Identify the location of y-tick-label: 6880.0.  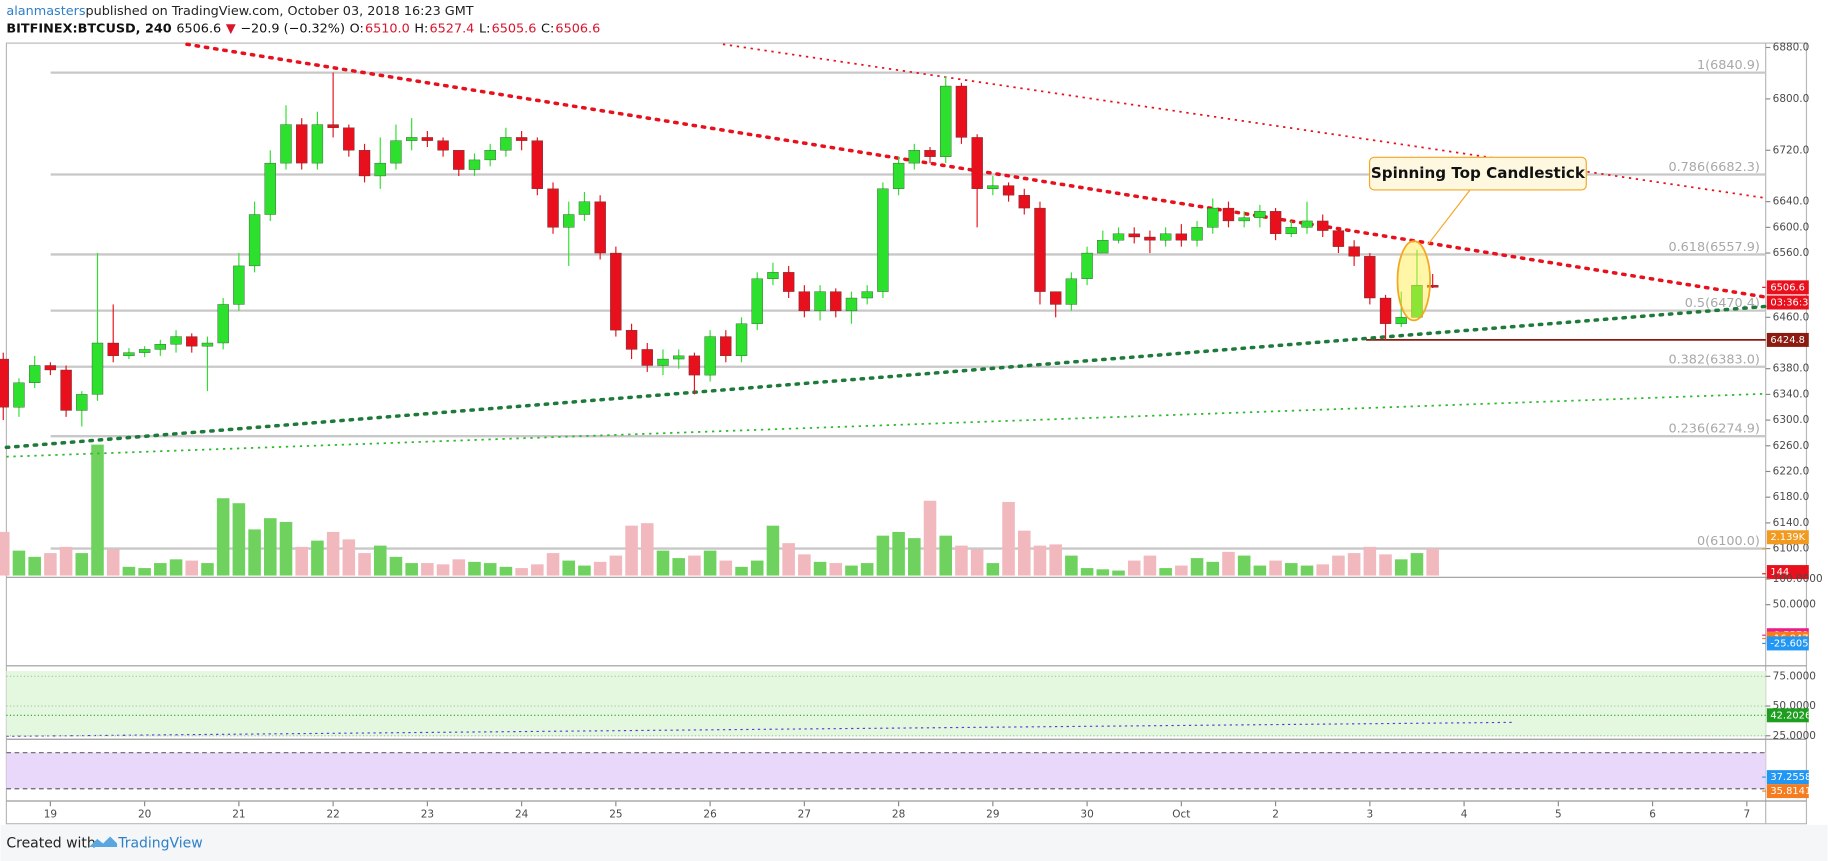
(1791, 47).